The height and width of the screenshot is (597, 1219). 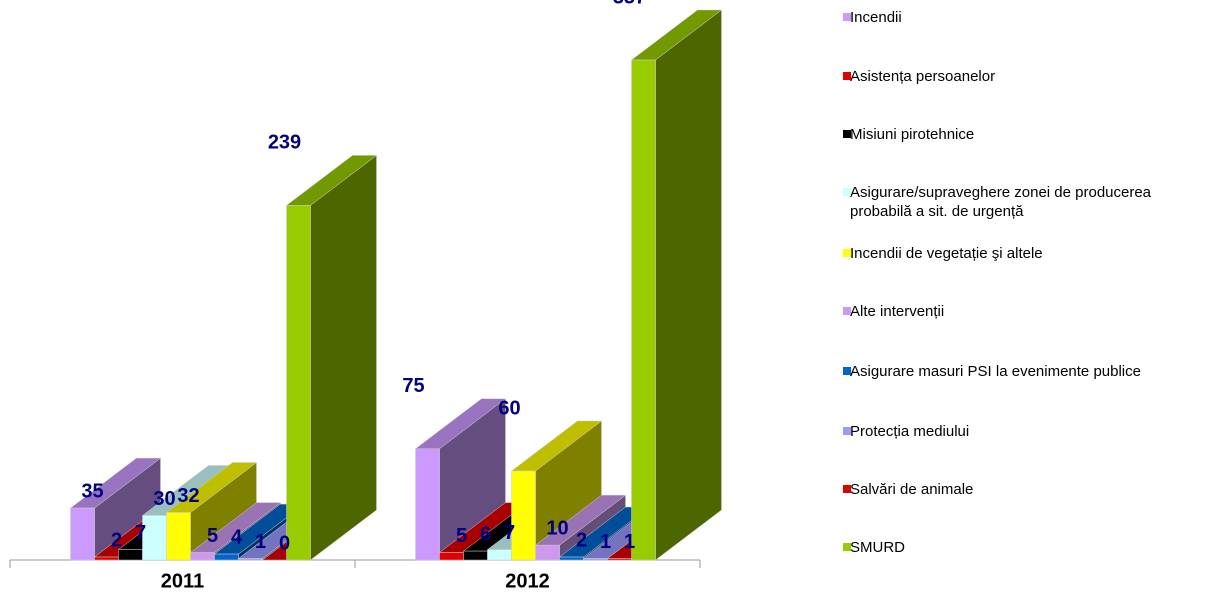 I want to click on legend-item: Asistența persoanelor, so click(x=1018, y=76).